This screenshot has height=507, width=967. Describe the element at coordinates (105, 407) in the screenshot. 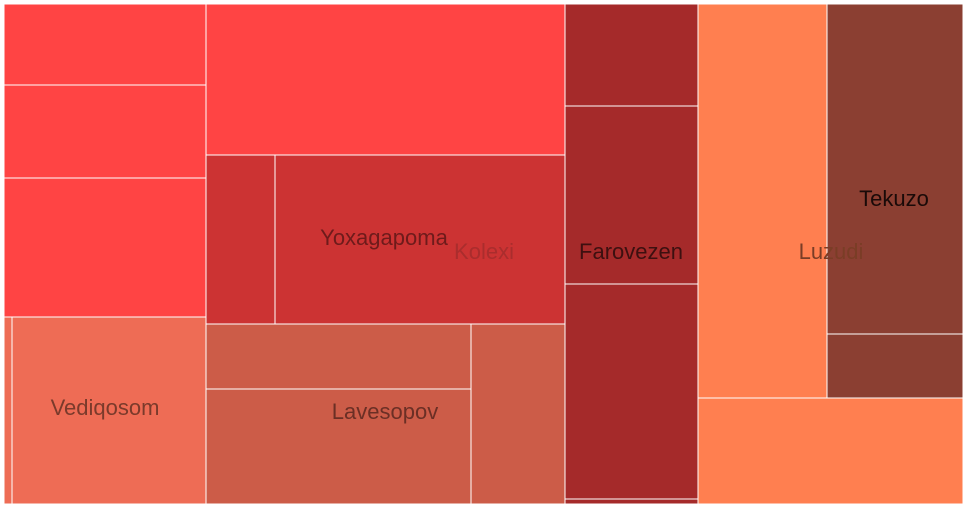

I see `tile-label-vediqosom: Vediqosom` at that location.